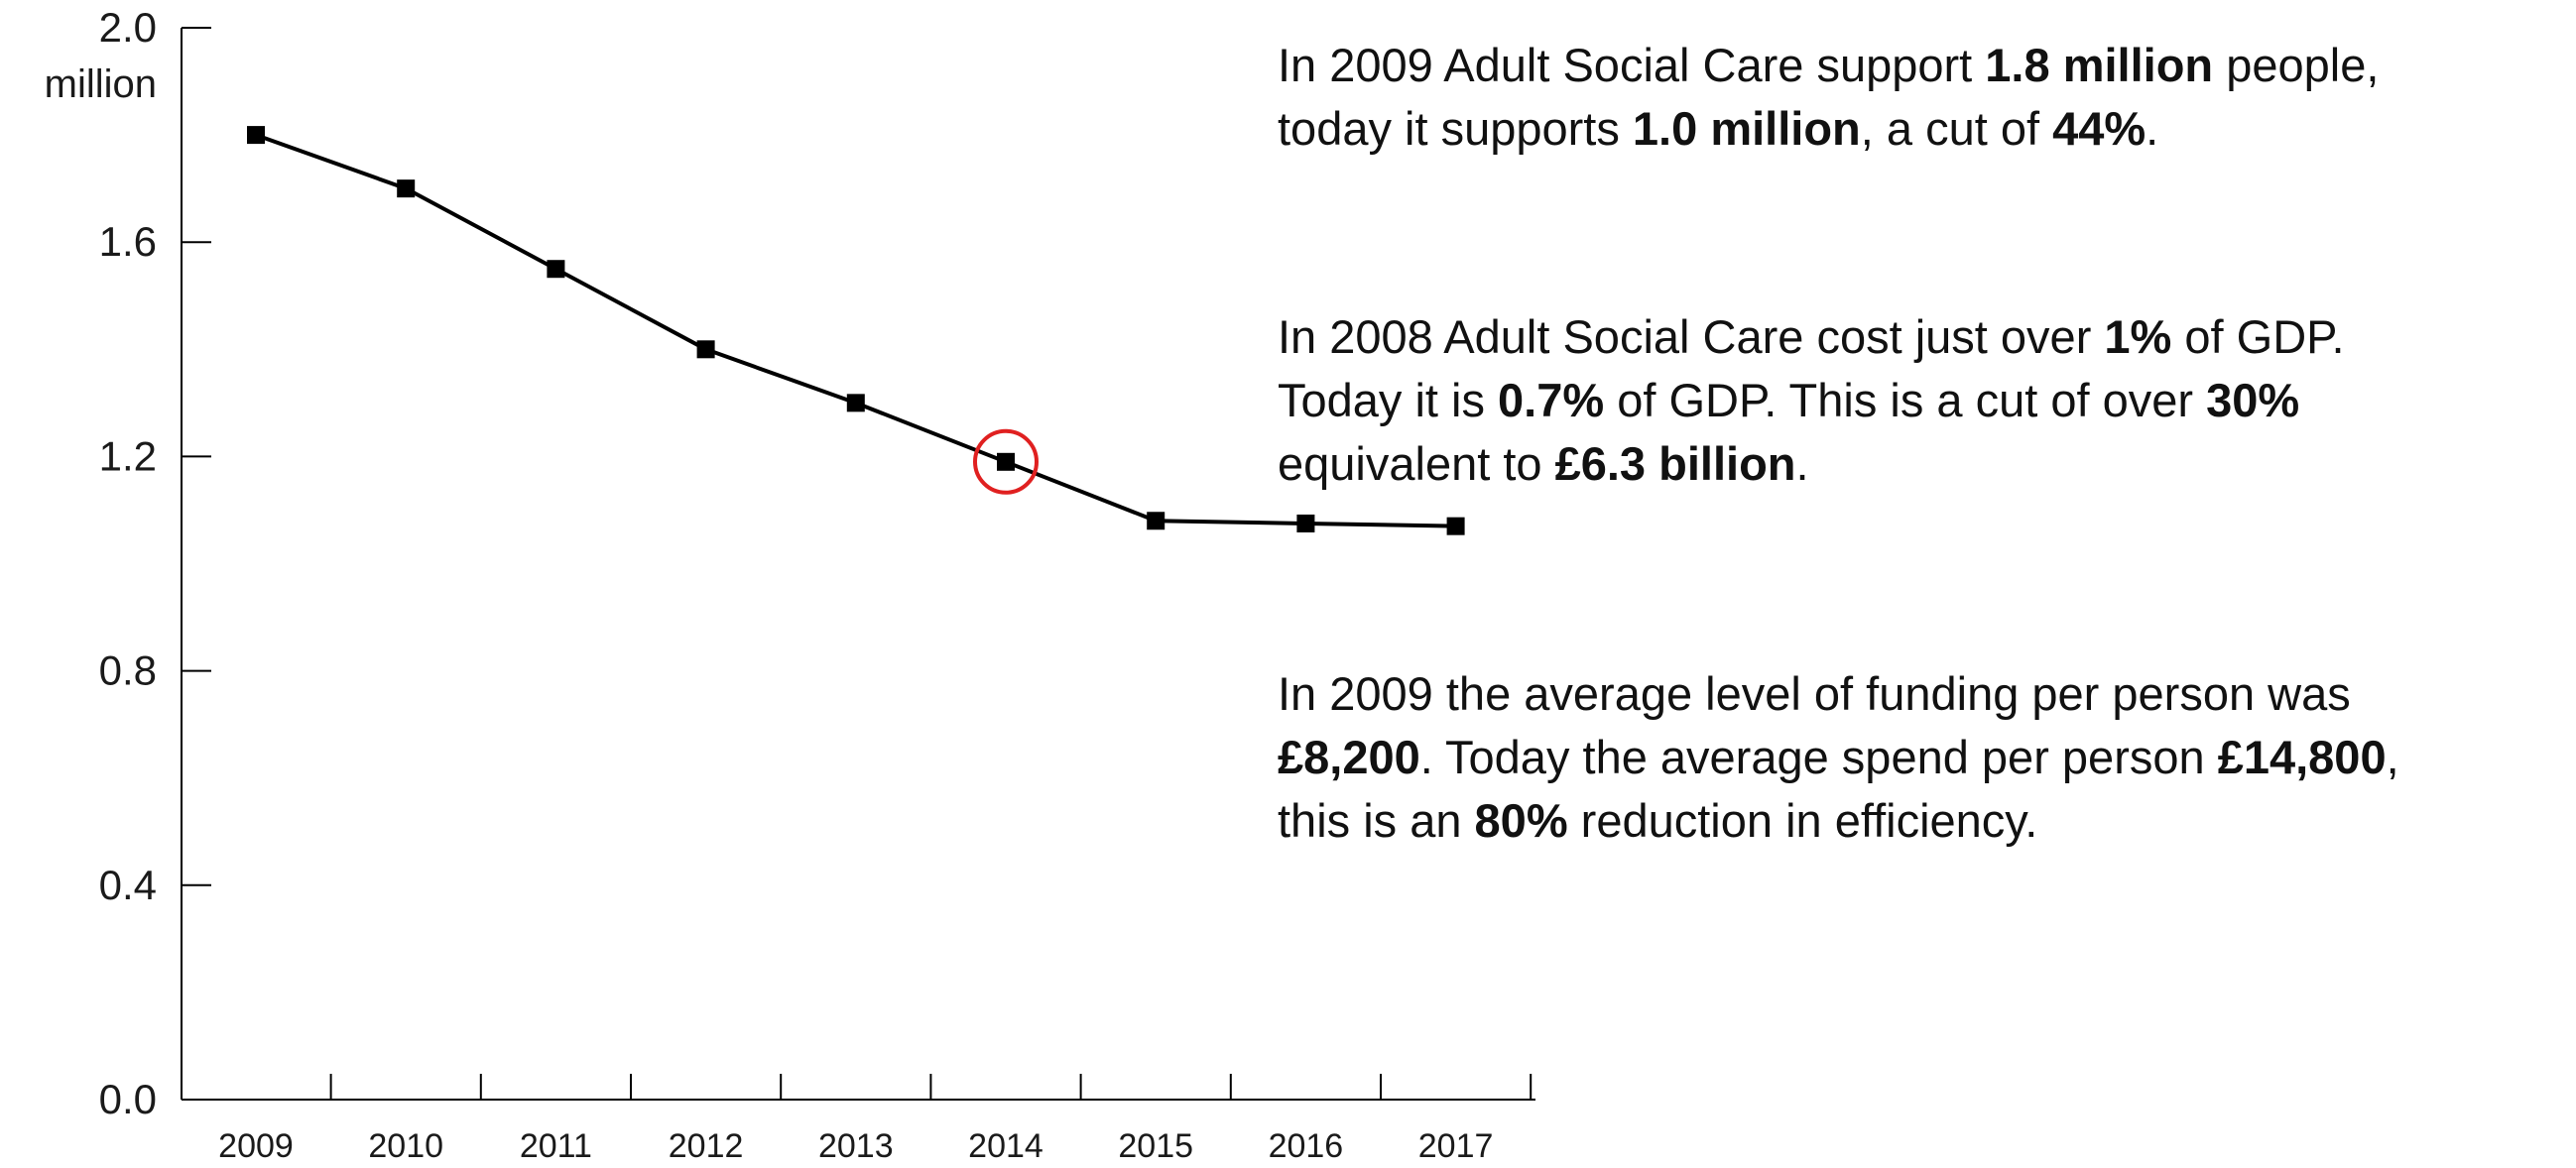  What do you see at coordinates (128, 563) in the screenshot?
I see `y-axis-ticks: 0.0 0.4 0.8 1.2 1.6 2.0 million` at bounding box center [128, 563].